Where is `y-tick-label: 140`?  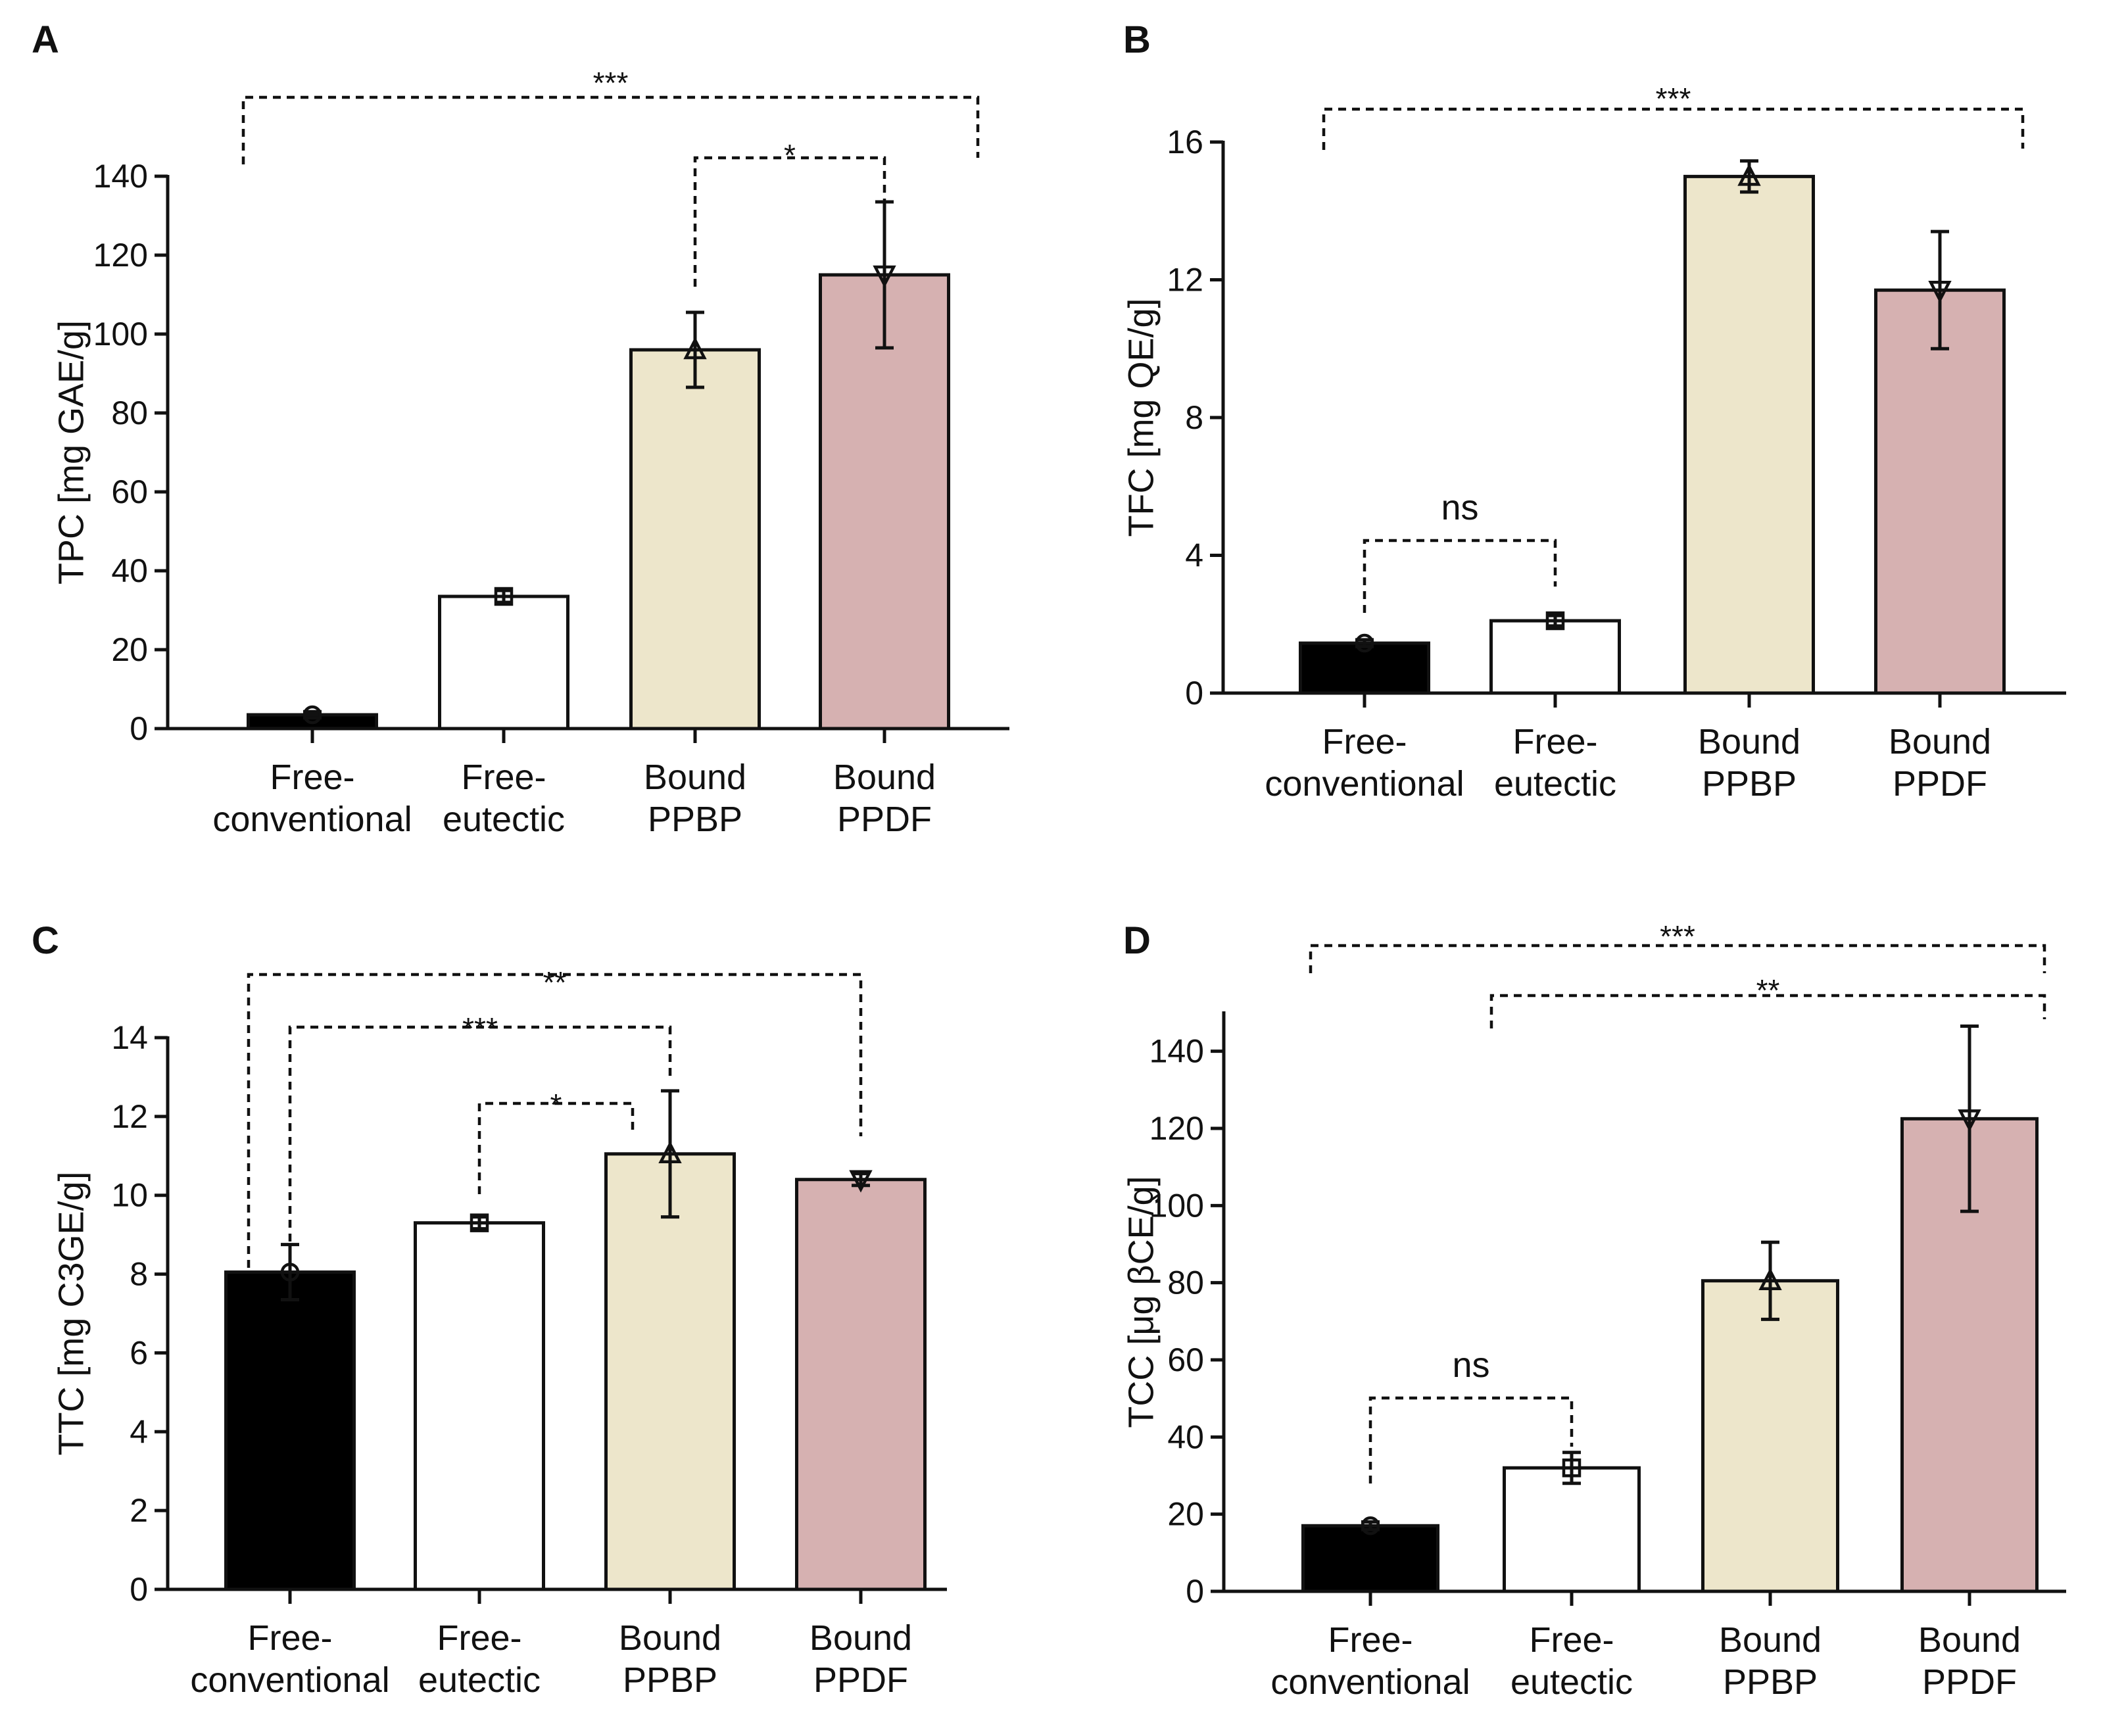 y-tick-label: 140 is located at coordinates (121, 177).